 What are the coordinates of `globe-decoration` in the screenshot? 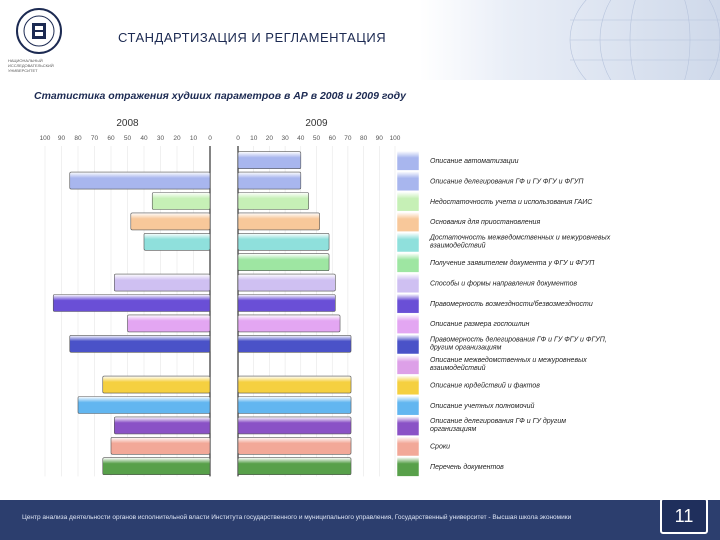 It's located at (570, 40).